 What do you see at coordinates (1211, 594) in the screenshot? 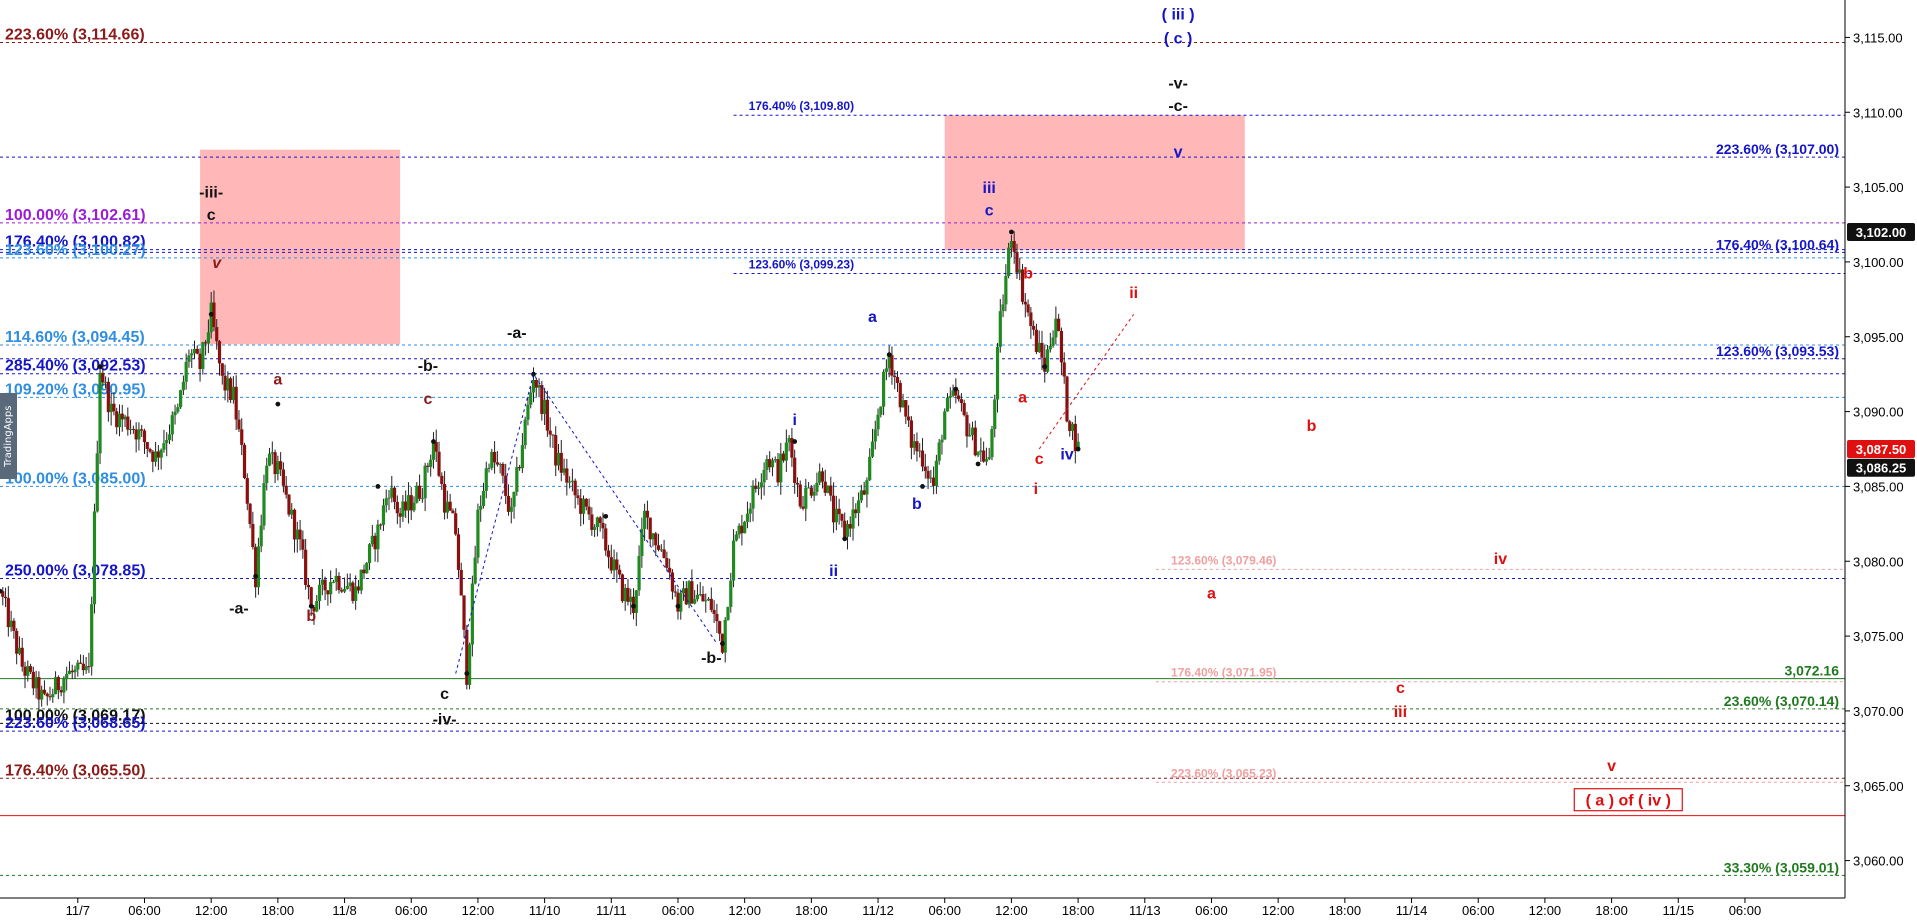
I see `wave-label-30: a` at bounding box center [1211, 594].